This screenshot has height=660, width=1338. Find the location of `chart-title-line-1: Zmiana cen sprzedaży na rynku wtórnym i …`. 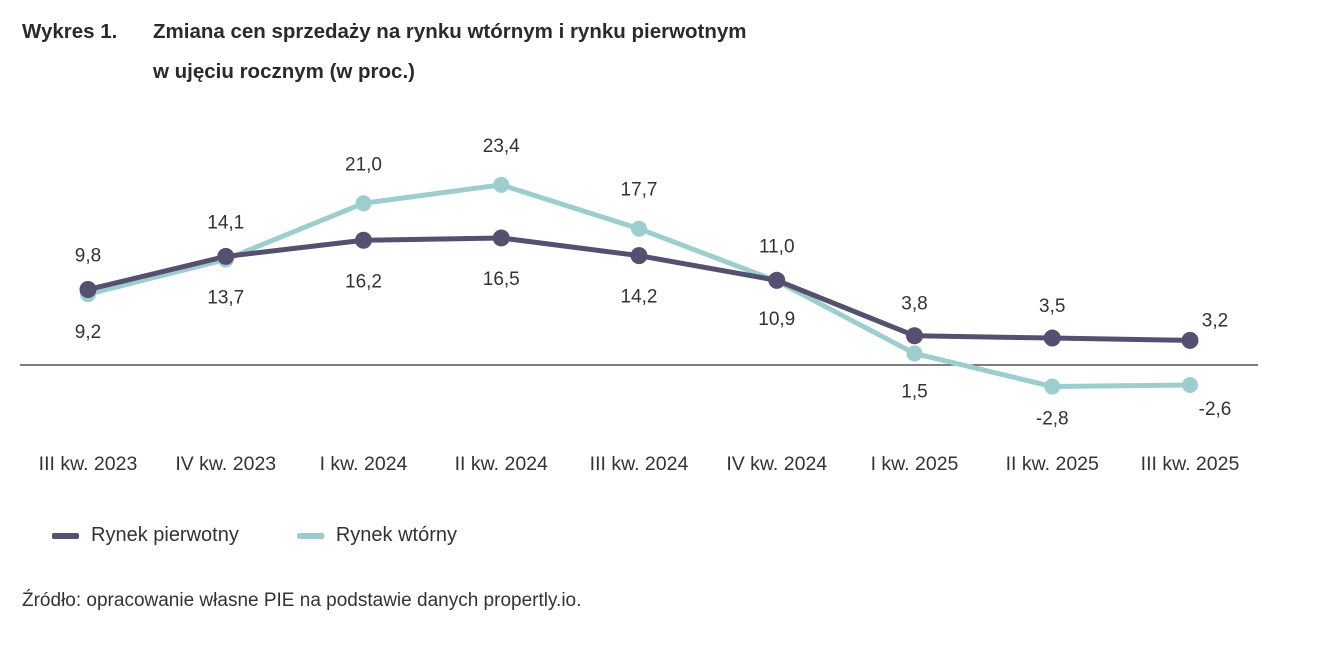

chart-title-line-1: Zmiana cen sprzedaży na rynku wtórnym i … is located at coordinates (450, 31).